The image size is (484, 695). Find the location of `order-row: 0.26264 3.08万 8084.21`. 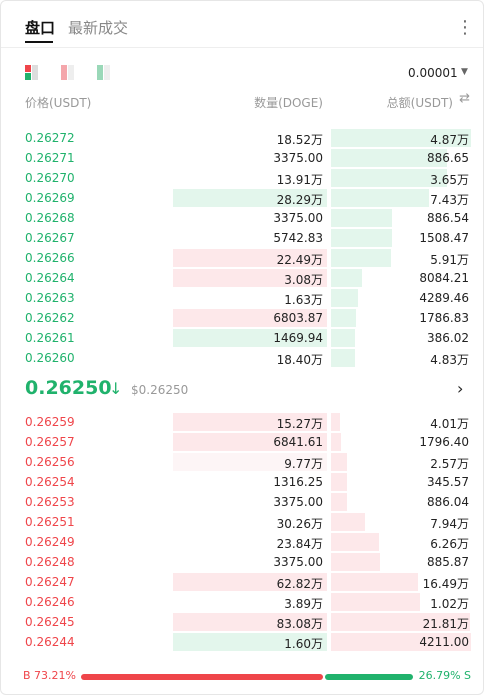

order-row: 0.26264 3.08万 8084.21 is located at coordinates (242, 278).